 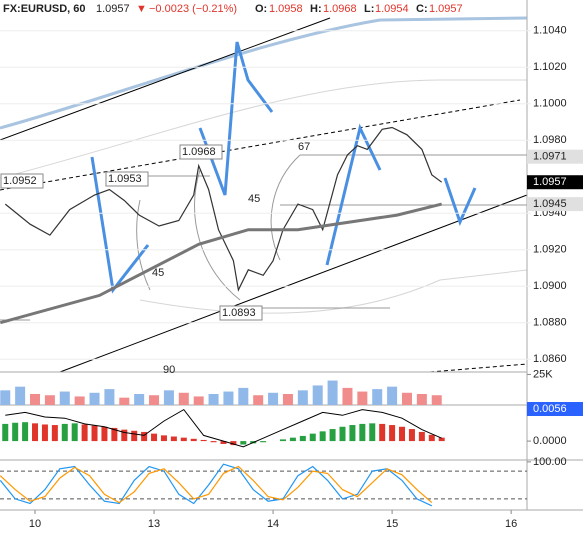 I want to click on pattern, so click(x=460, y=202).